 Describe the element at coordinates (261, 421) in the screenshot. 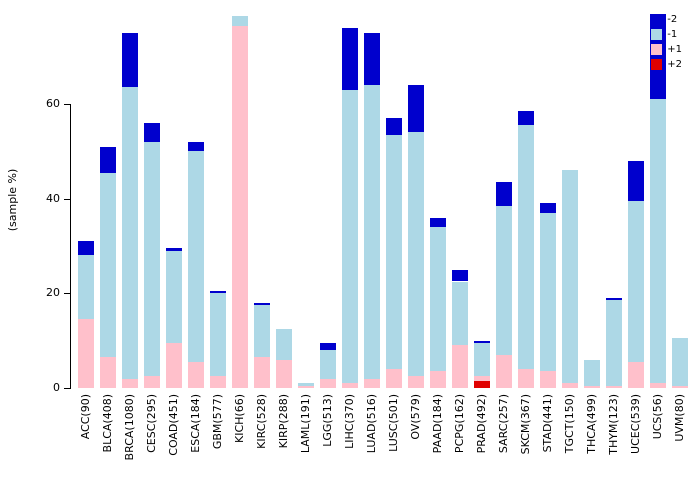

I see `x-tick-label: KIRC(528)` at that location.